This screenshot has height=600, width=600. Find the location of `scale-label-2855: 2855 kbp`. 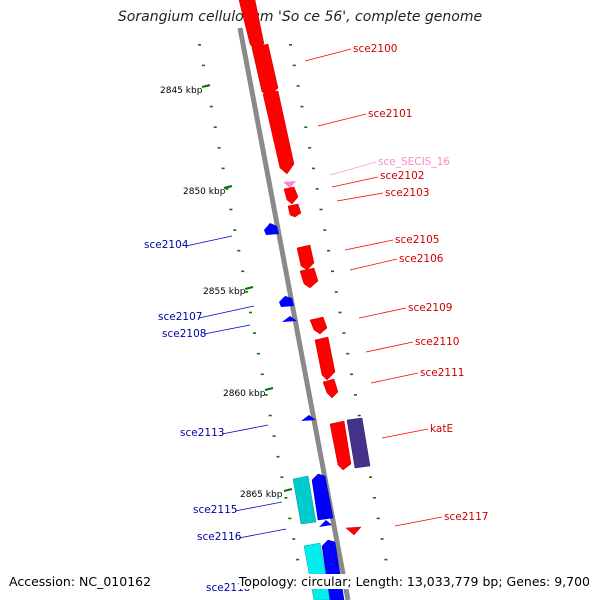

scale-label-2855: 2855 kbp is located at coordinates (224, 292).